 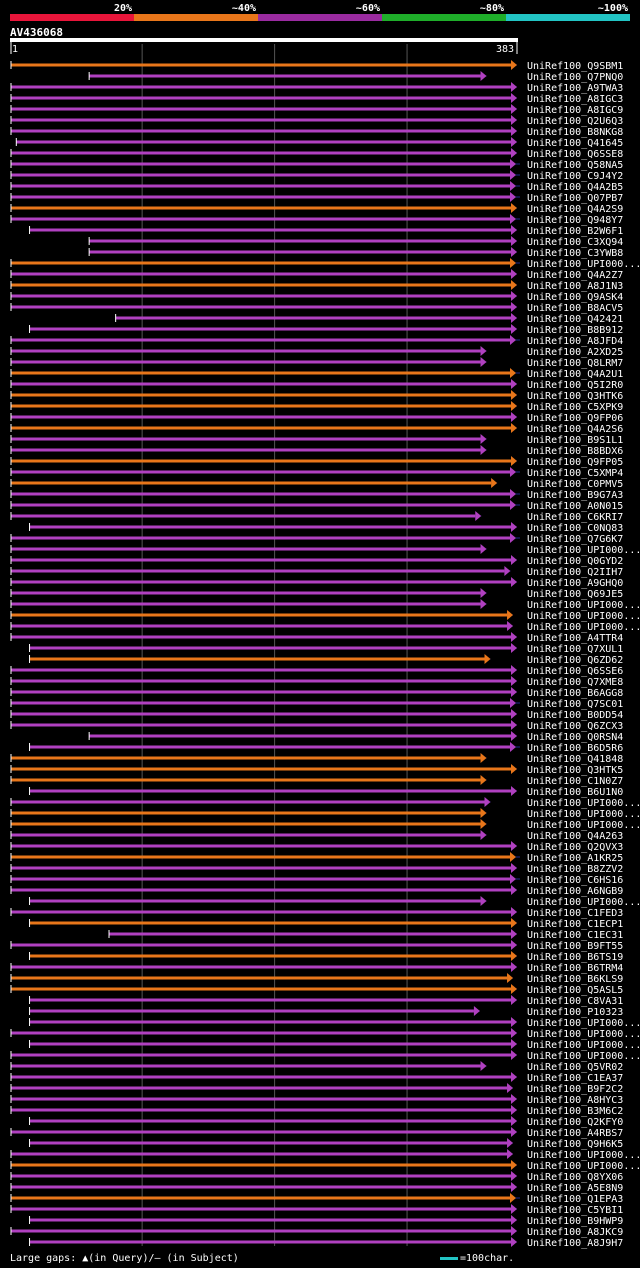 I want to click on hit-label: UniRef100_Q9H6K5, so click(x=575, y=1144).